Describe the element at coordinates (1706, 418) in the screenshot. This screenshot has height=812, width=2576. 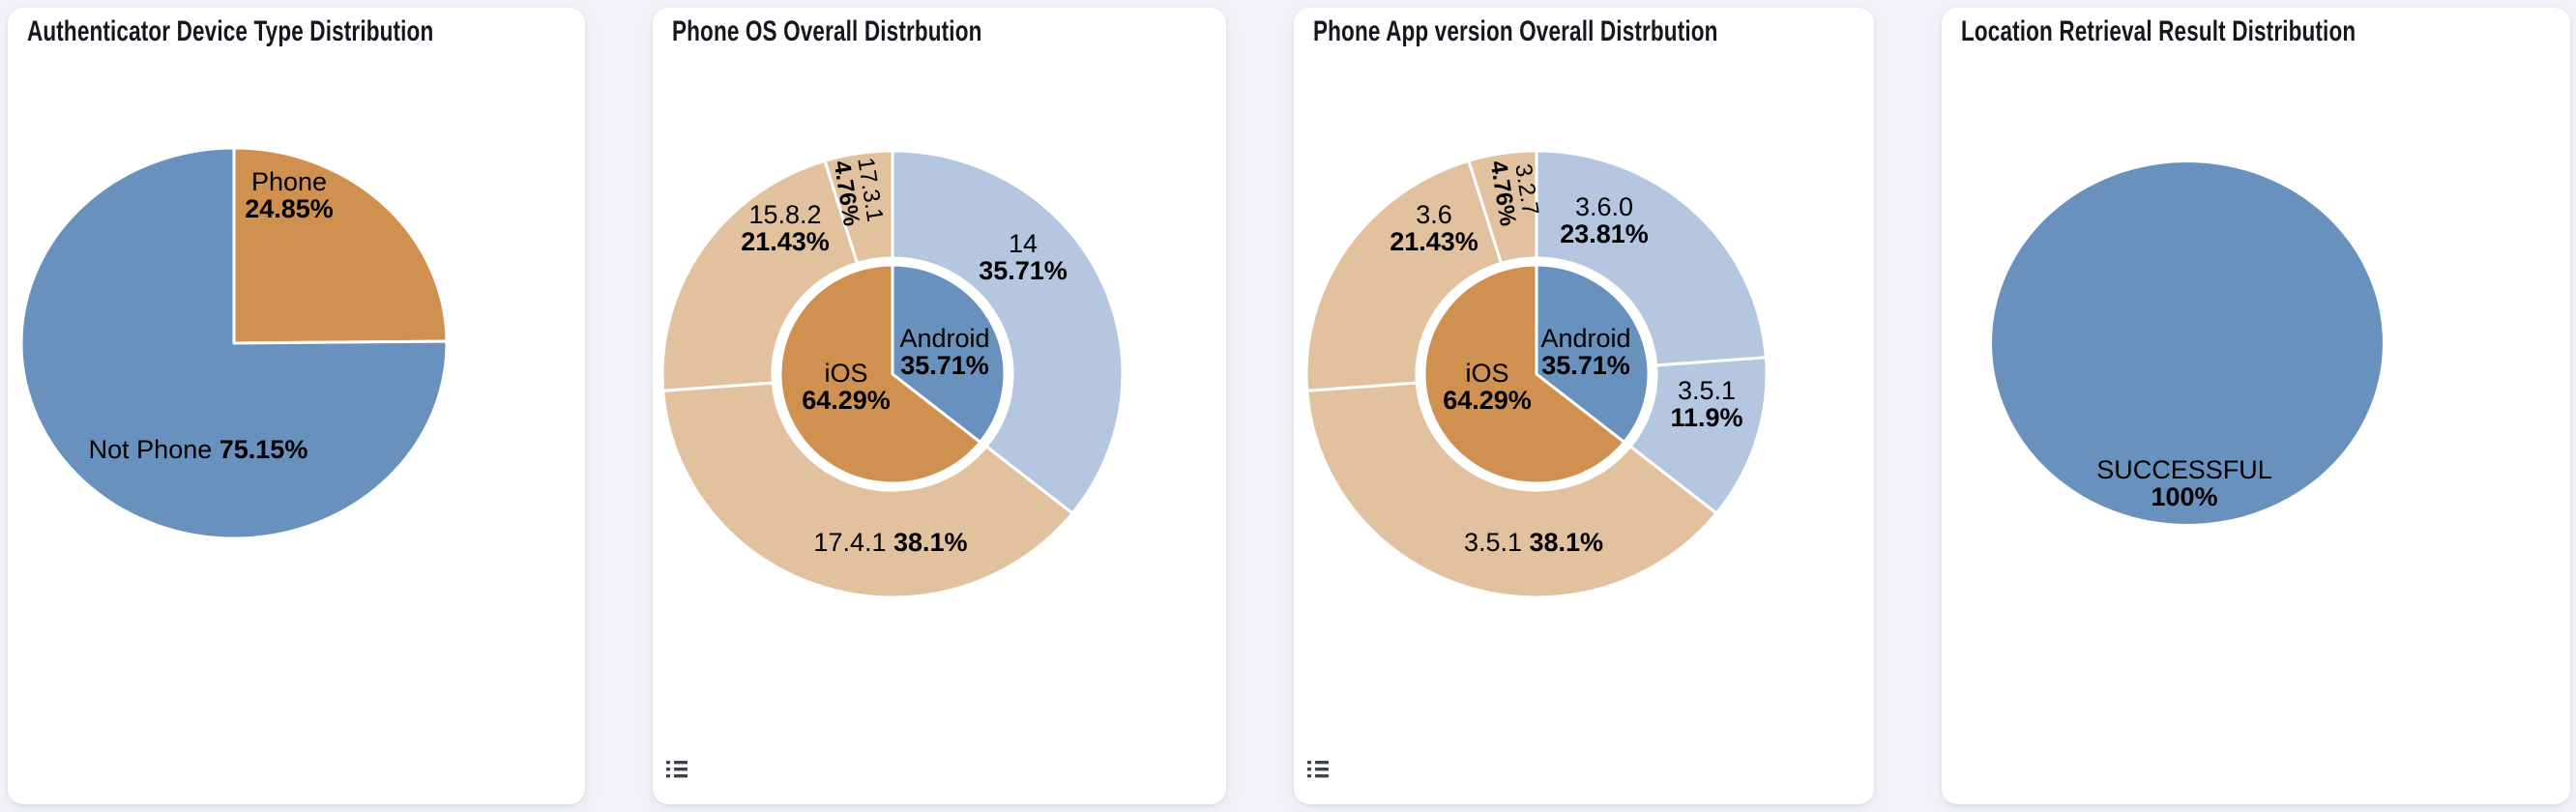
I see `svg-text: 11.9%` at that location.